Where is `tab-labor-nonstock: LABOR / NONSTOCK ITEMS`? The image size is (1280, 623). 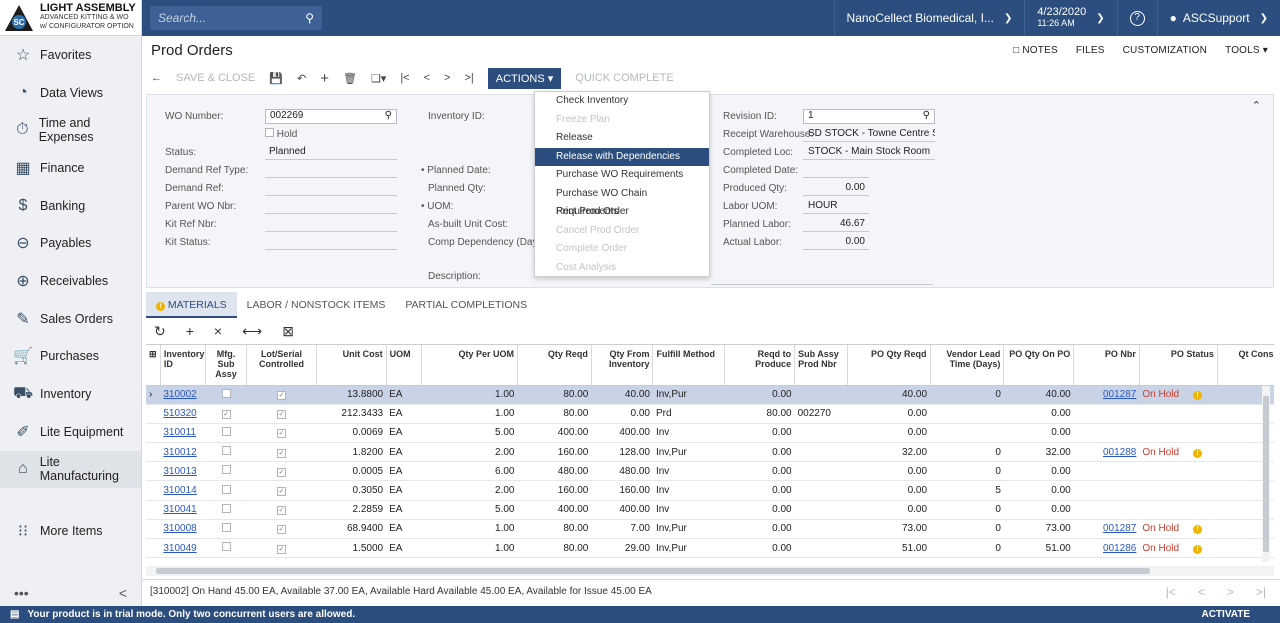
tab-labor-nonstock: LABOR / NONSTOCK ITEMS is located at coordinates (316, 305).